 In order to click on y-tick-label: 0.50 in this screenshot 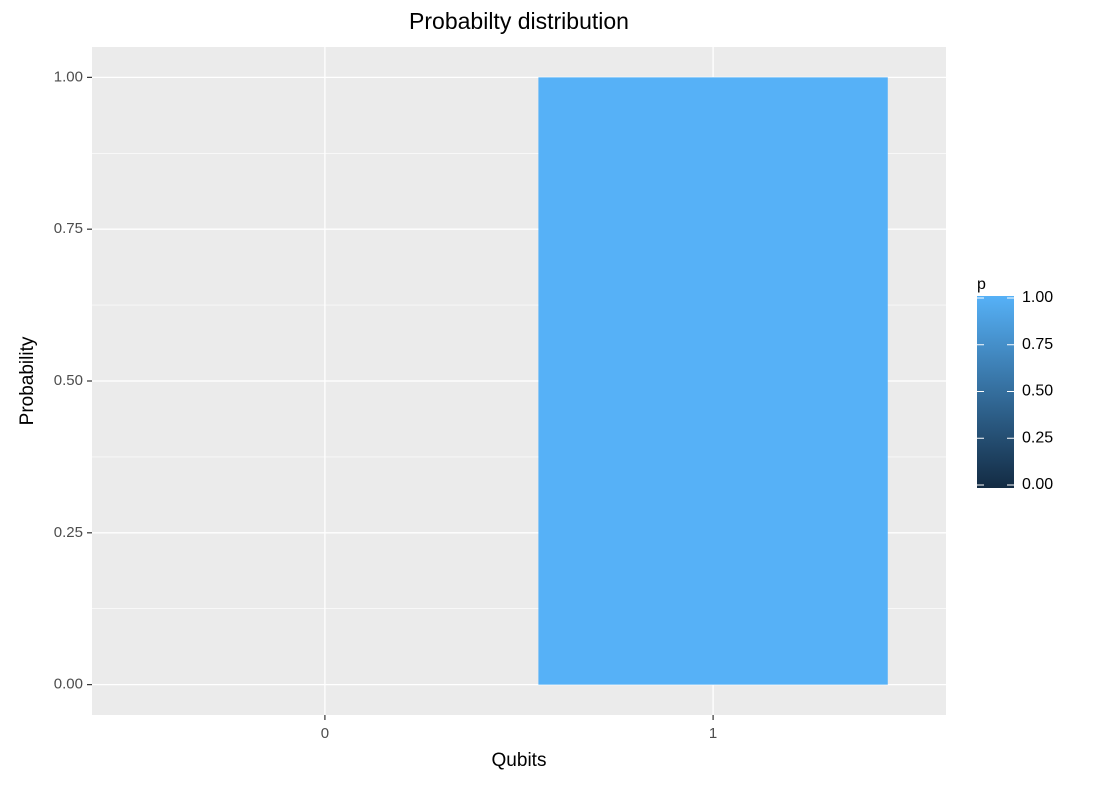, I will do `click(68, 380)`.